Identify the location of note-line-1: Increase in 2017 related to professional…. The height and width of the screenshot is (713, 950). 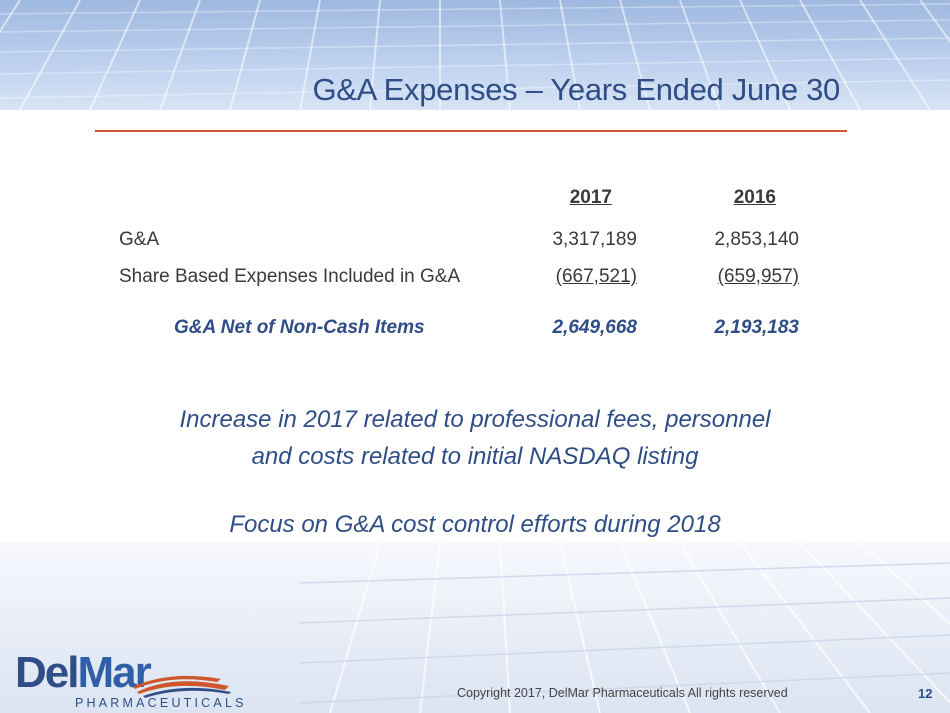
(475, 419).